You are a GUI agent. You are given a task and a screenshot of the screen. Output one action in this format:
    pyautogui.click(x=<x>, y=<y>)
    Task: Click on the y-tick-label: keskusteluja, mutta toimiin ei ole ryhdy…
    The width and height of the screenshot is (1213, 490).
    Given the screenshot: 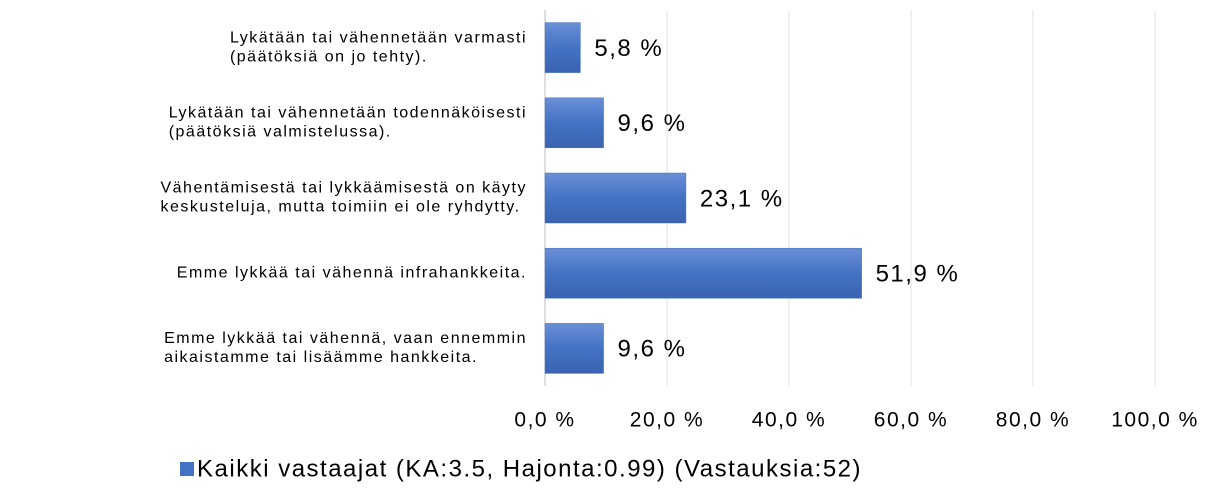 What is the action you would take?
    pyautogui.click(x=340, y=207)
    